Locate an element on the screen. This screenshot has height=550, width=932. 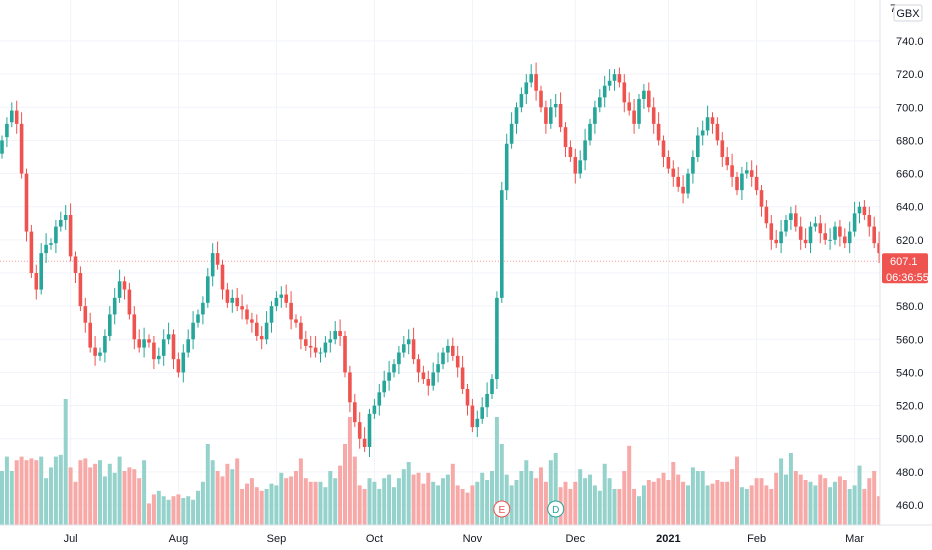
time-axis: Jul Aug Sep Oct Nov Dec 2021 Feb Mar is located at coordinates (464, 539).